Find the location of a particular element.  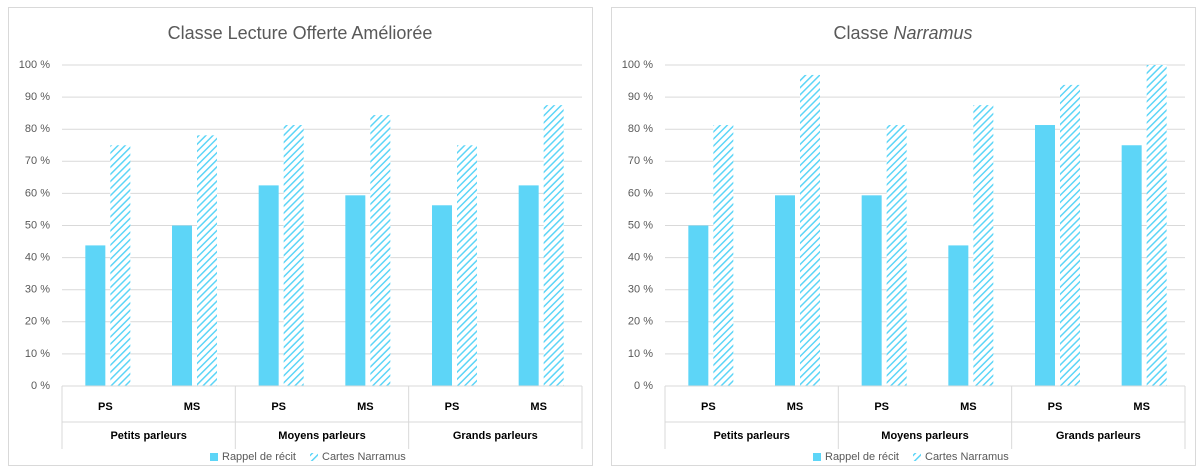

title-part: Classe is located at coordinates (860, 33).